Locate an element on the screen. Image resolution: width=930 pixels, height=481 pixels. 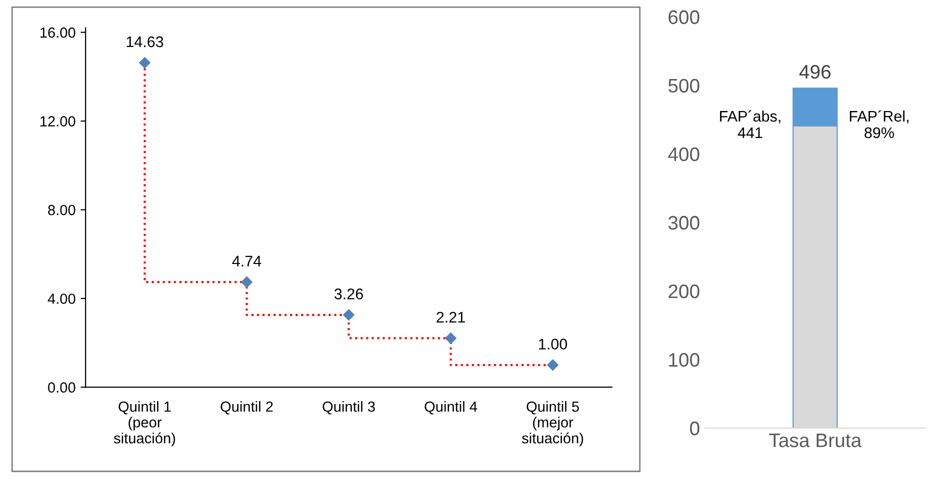
y-tick-label: 500 is located at coordinates (684, 85).